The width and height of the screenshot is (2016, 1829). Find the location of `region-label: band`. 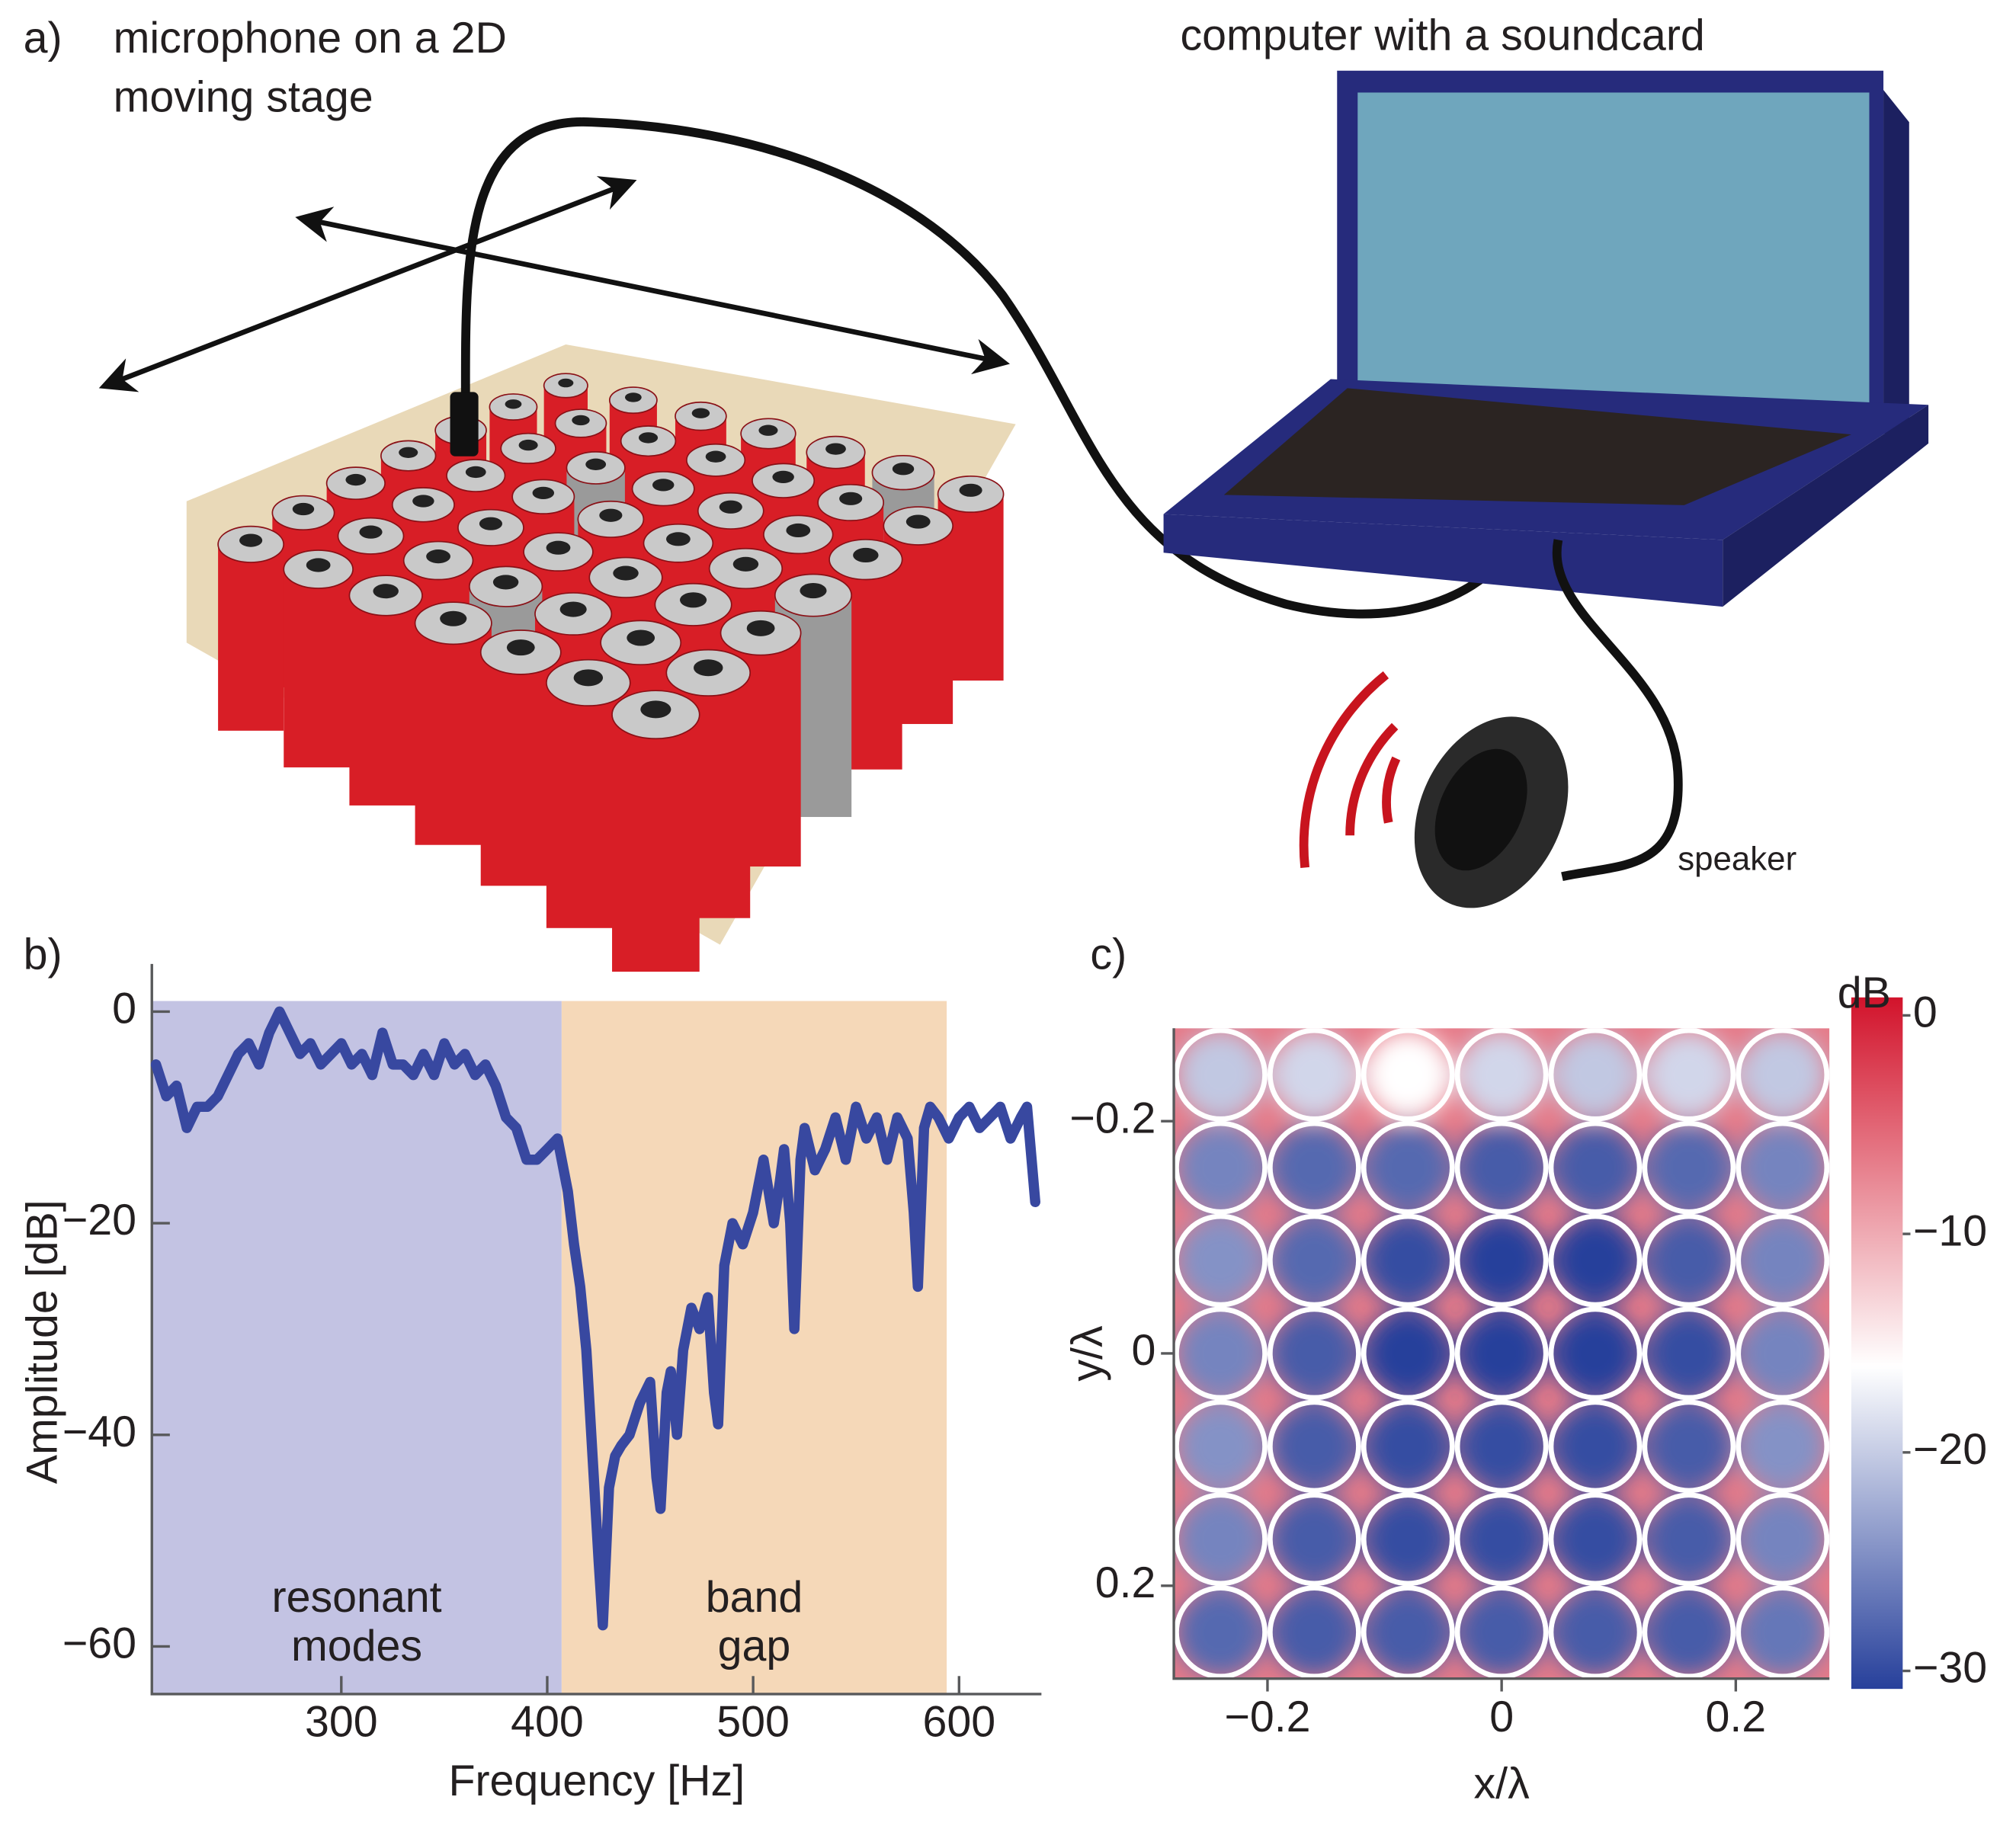

region-label: band is located at coordinates (754, 1597).